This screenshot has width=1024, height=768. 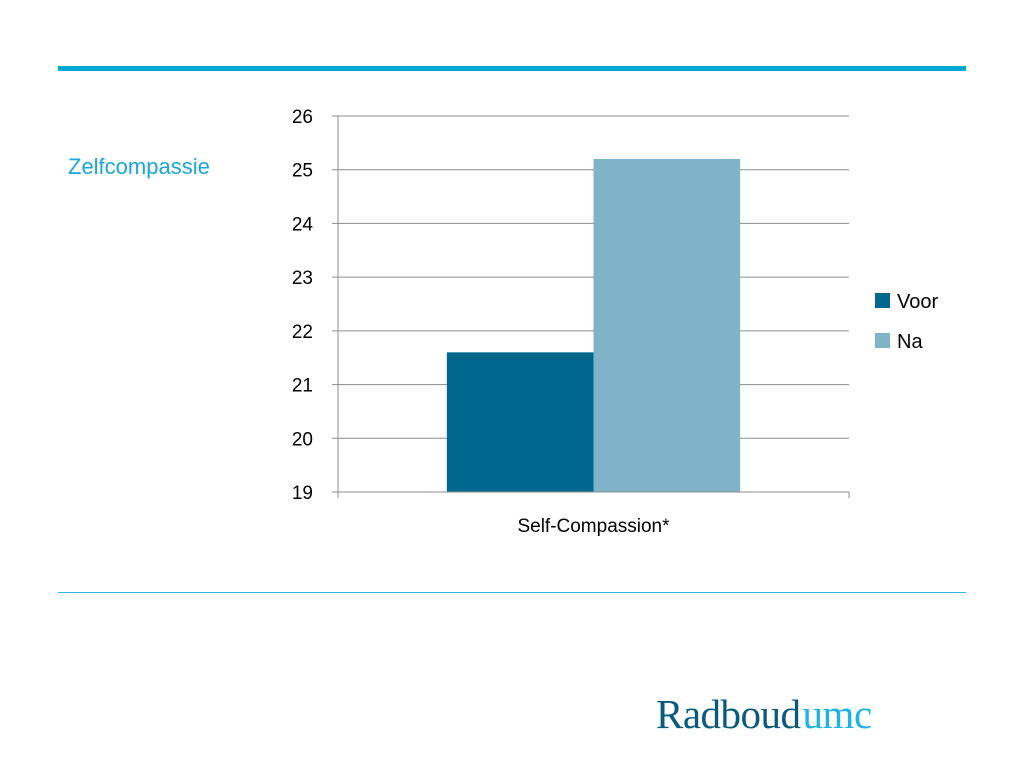 What do you see at coordinates (302, 493) in the screenshot?
I see `y-tick-label: 19` at bounding box center [302, 493].